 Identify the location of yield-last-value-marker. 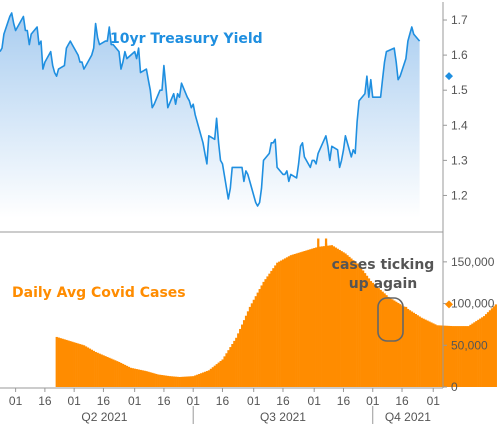
(449, 76).